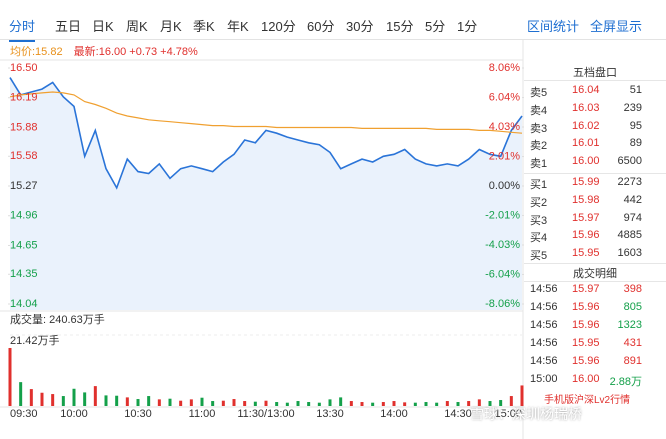  Describe the element at coordinates (504, 127) in the screenshot. I see `y2-tick-label: 4.03%` at that location.